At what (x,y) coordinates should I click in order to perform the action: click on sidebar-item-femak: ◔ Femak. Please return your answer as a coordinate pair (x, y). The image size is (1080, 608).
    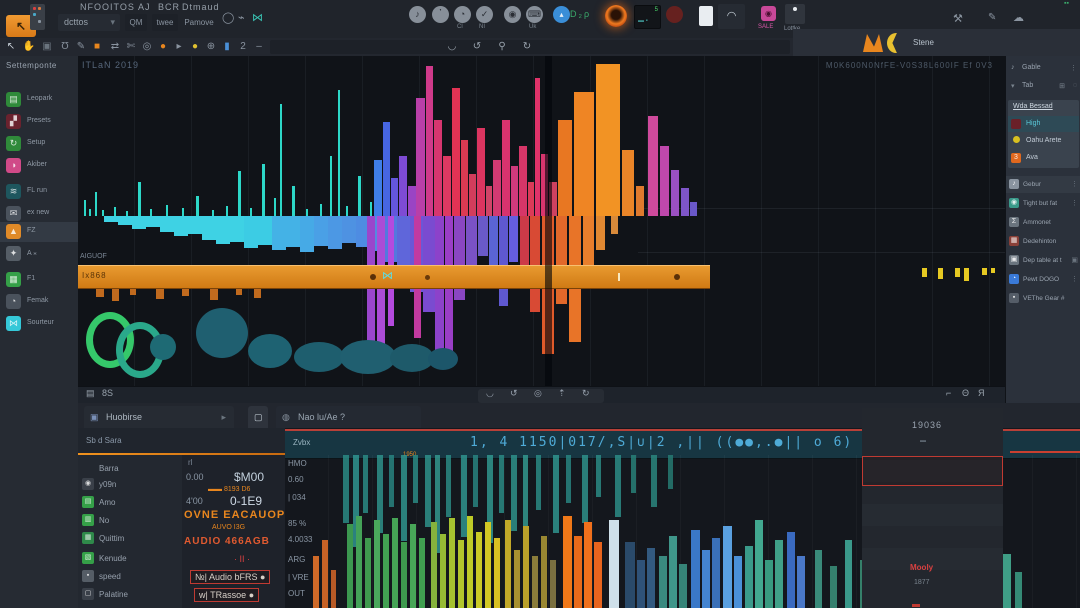
    Looking at the image, I should click on (39, 302).